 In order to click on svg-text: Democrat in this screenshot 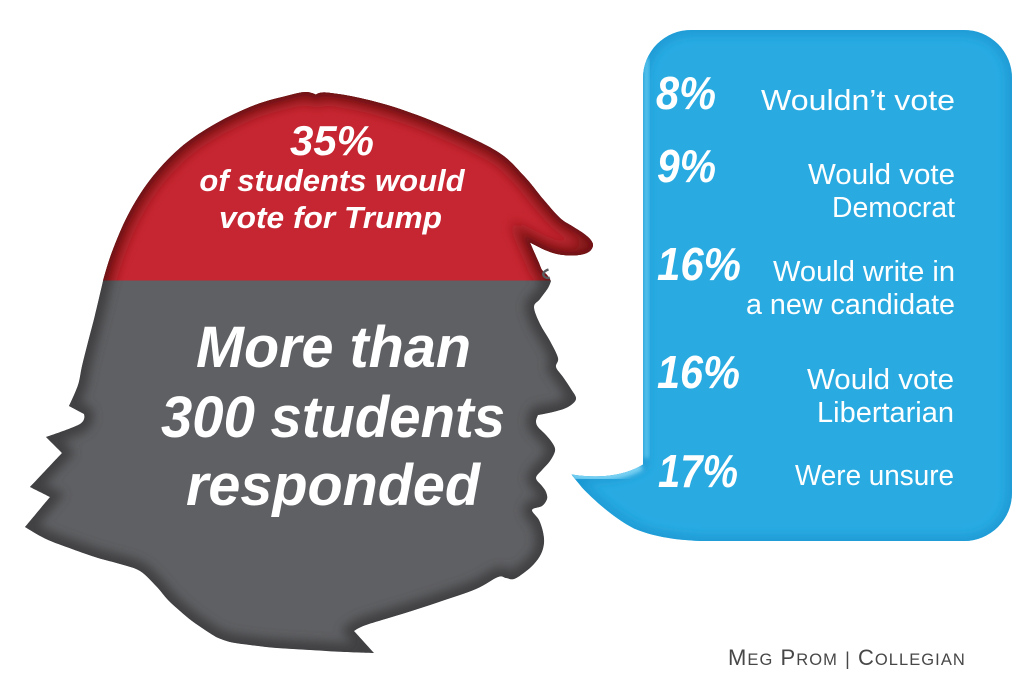, I will do `click(893, 208)`.